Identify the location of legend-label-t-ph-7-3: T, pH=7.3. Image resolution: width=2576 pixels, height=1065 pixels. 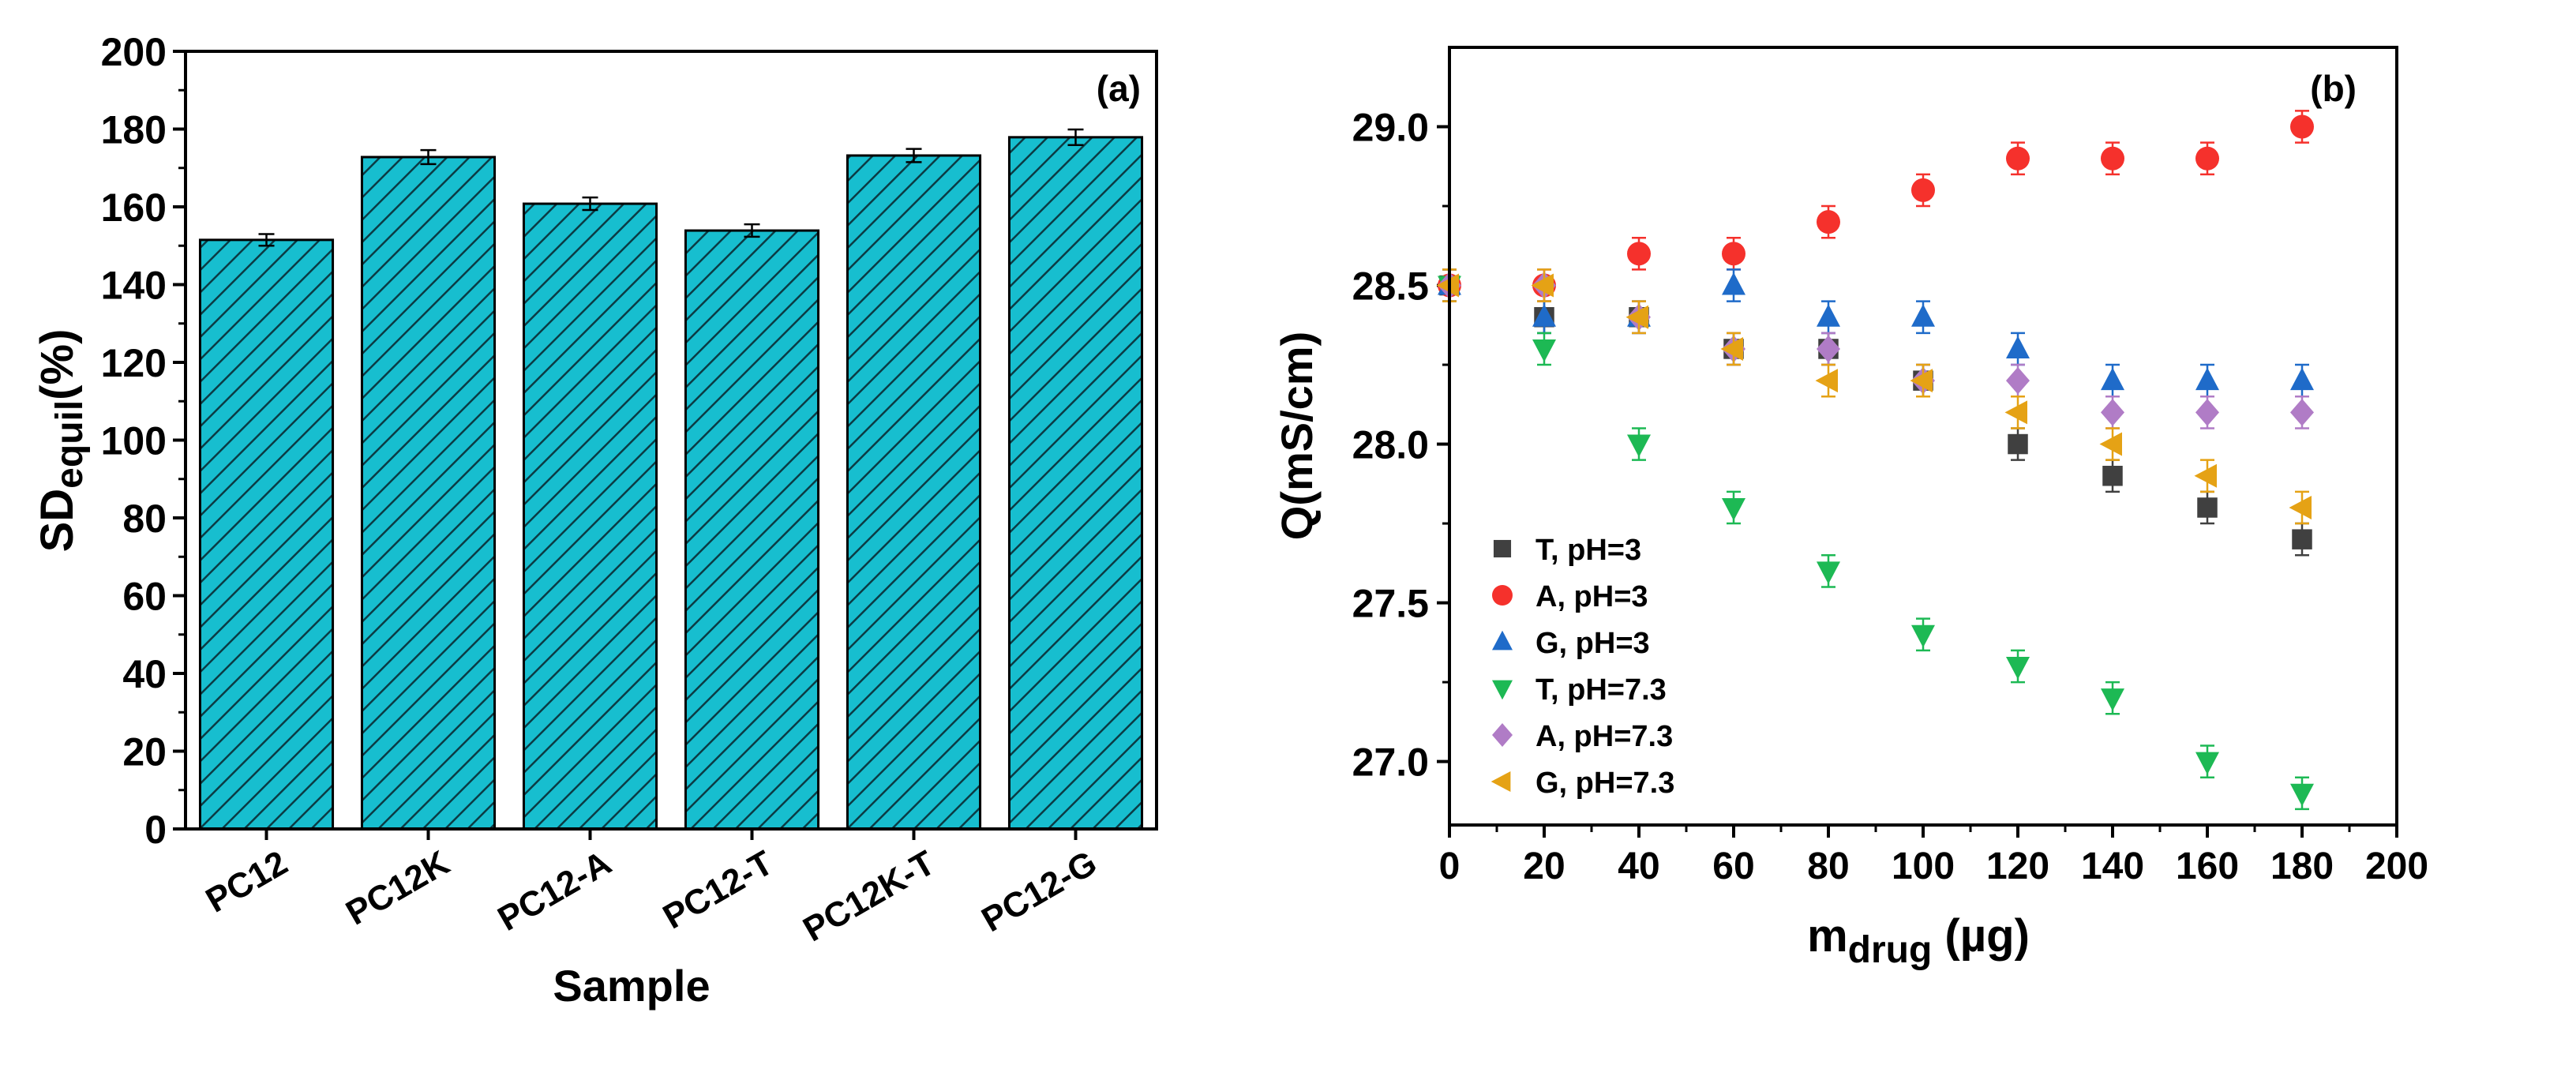
(1601, 690).